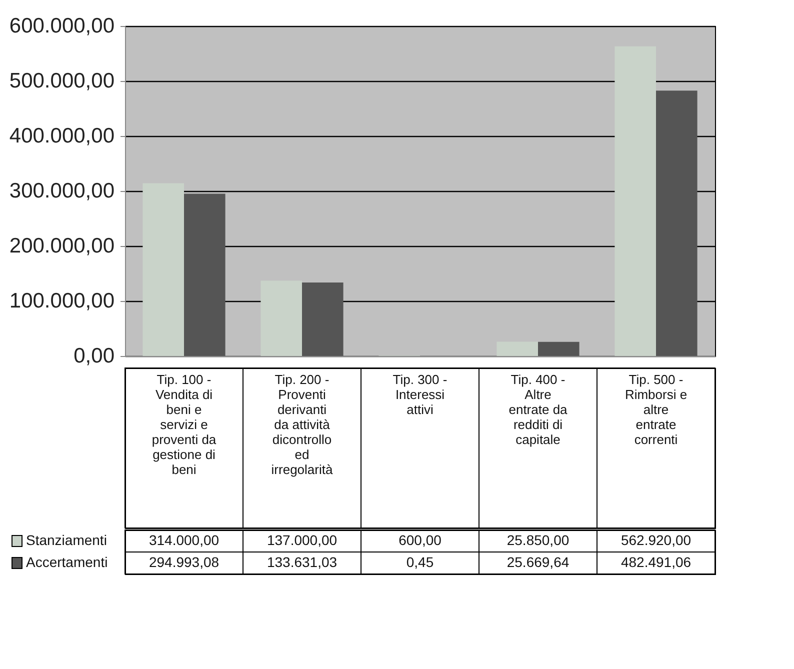  I want to click on data-label: 25.850,00, so click(538, 540).